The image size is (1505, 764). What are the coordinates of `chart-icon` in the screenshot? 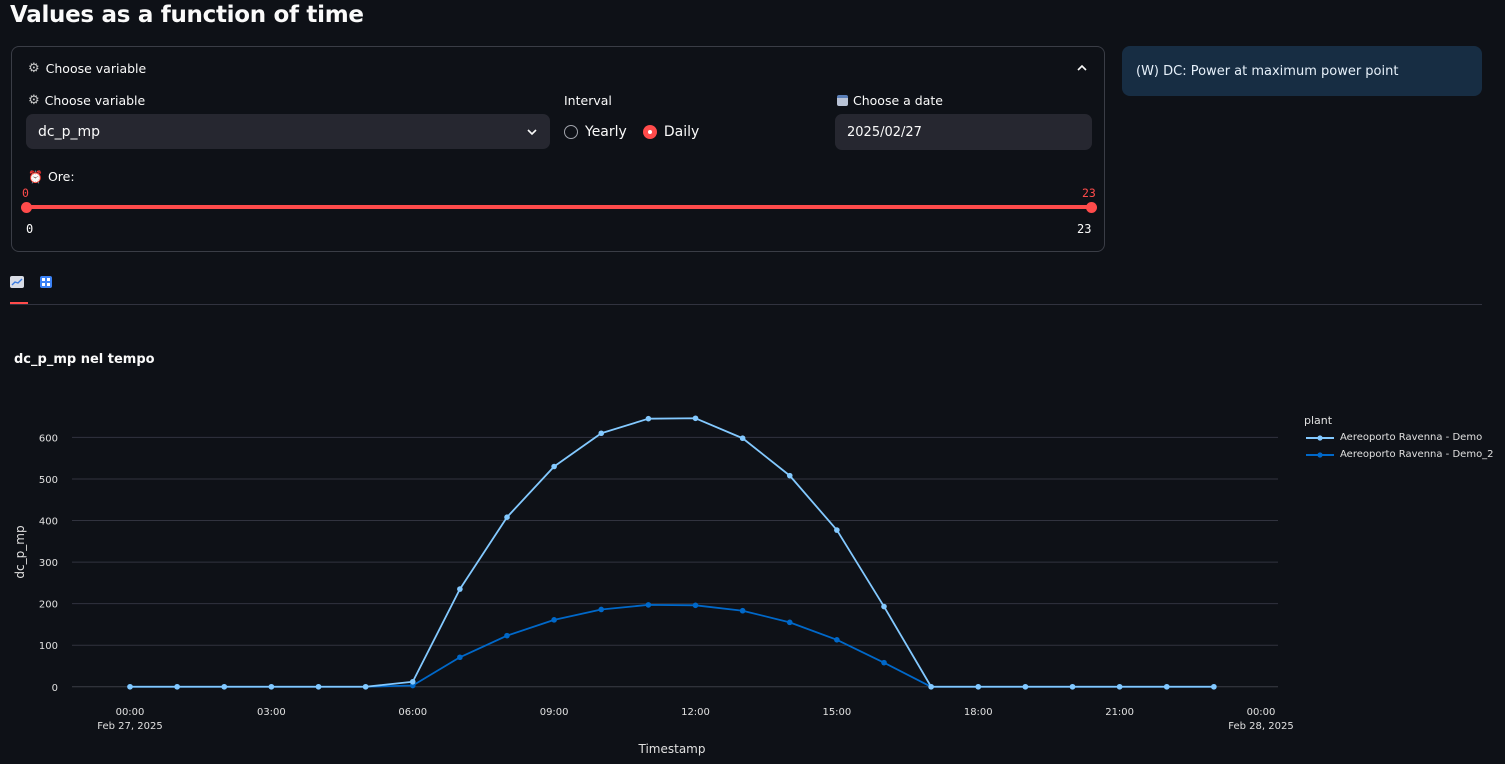 It's located at (17, 282).